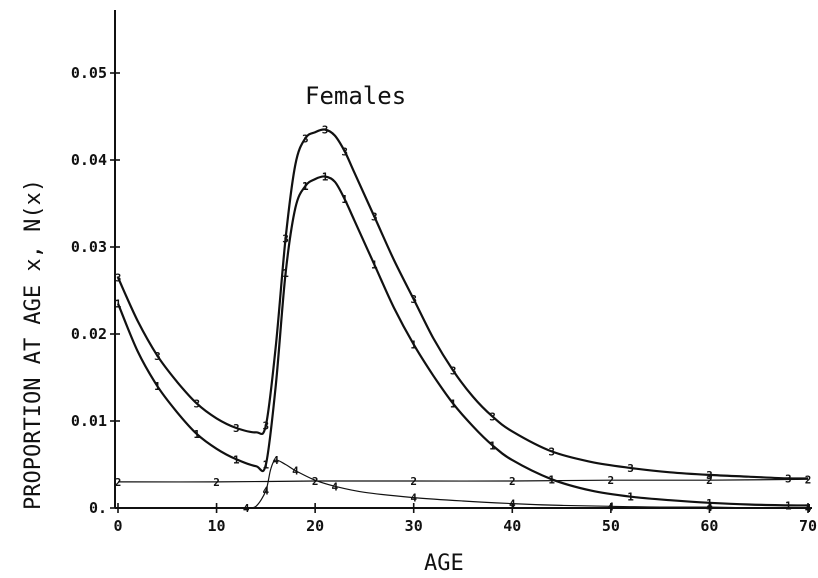  I want to click on x-tick-label: 40, so click(512, 526).